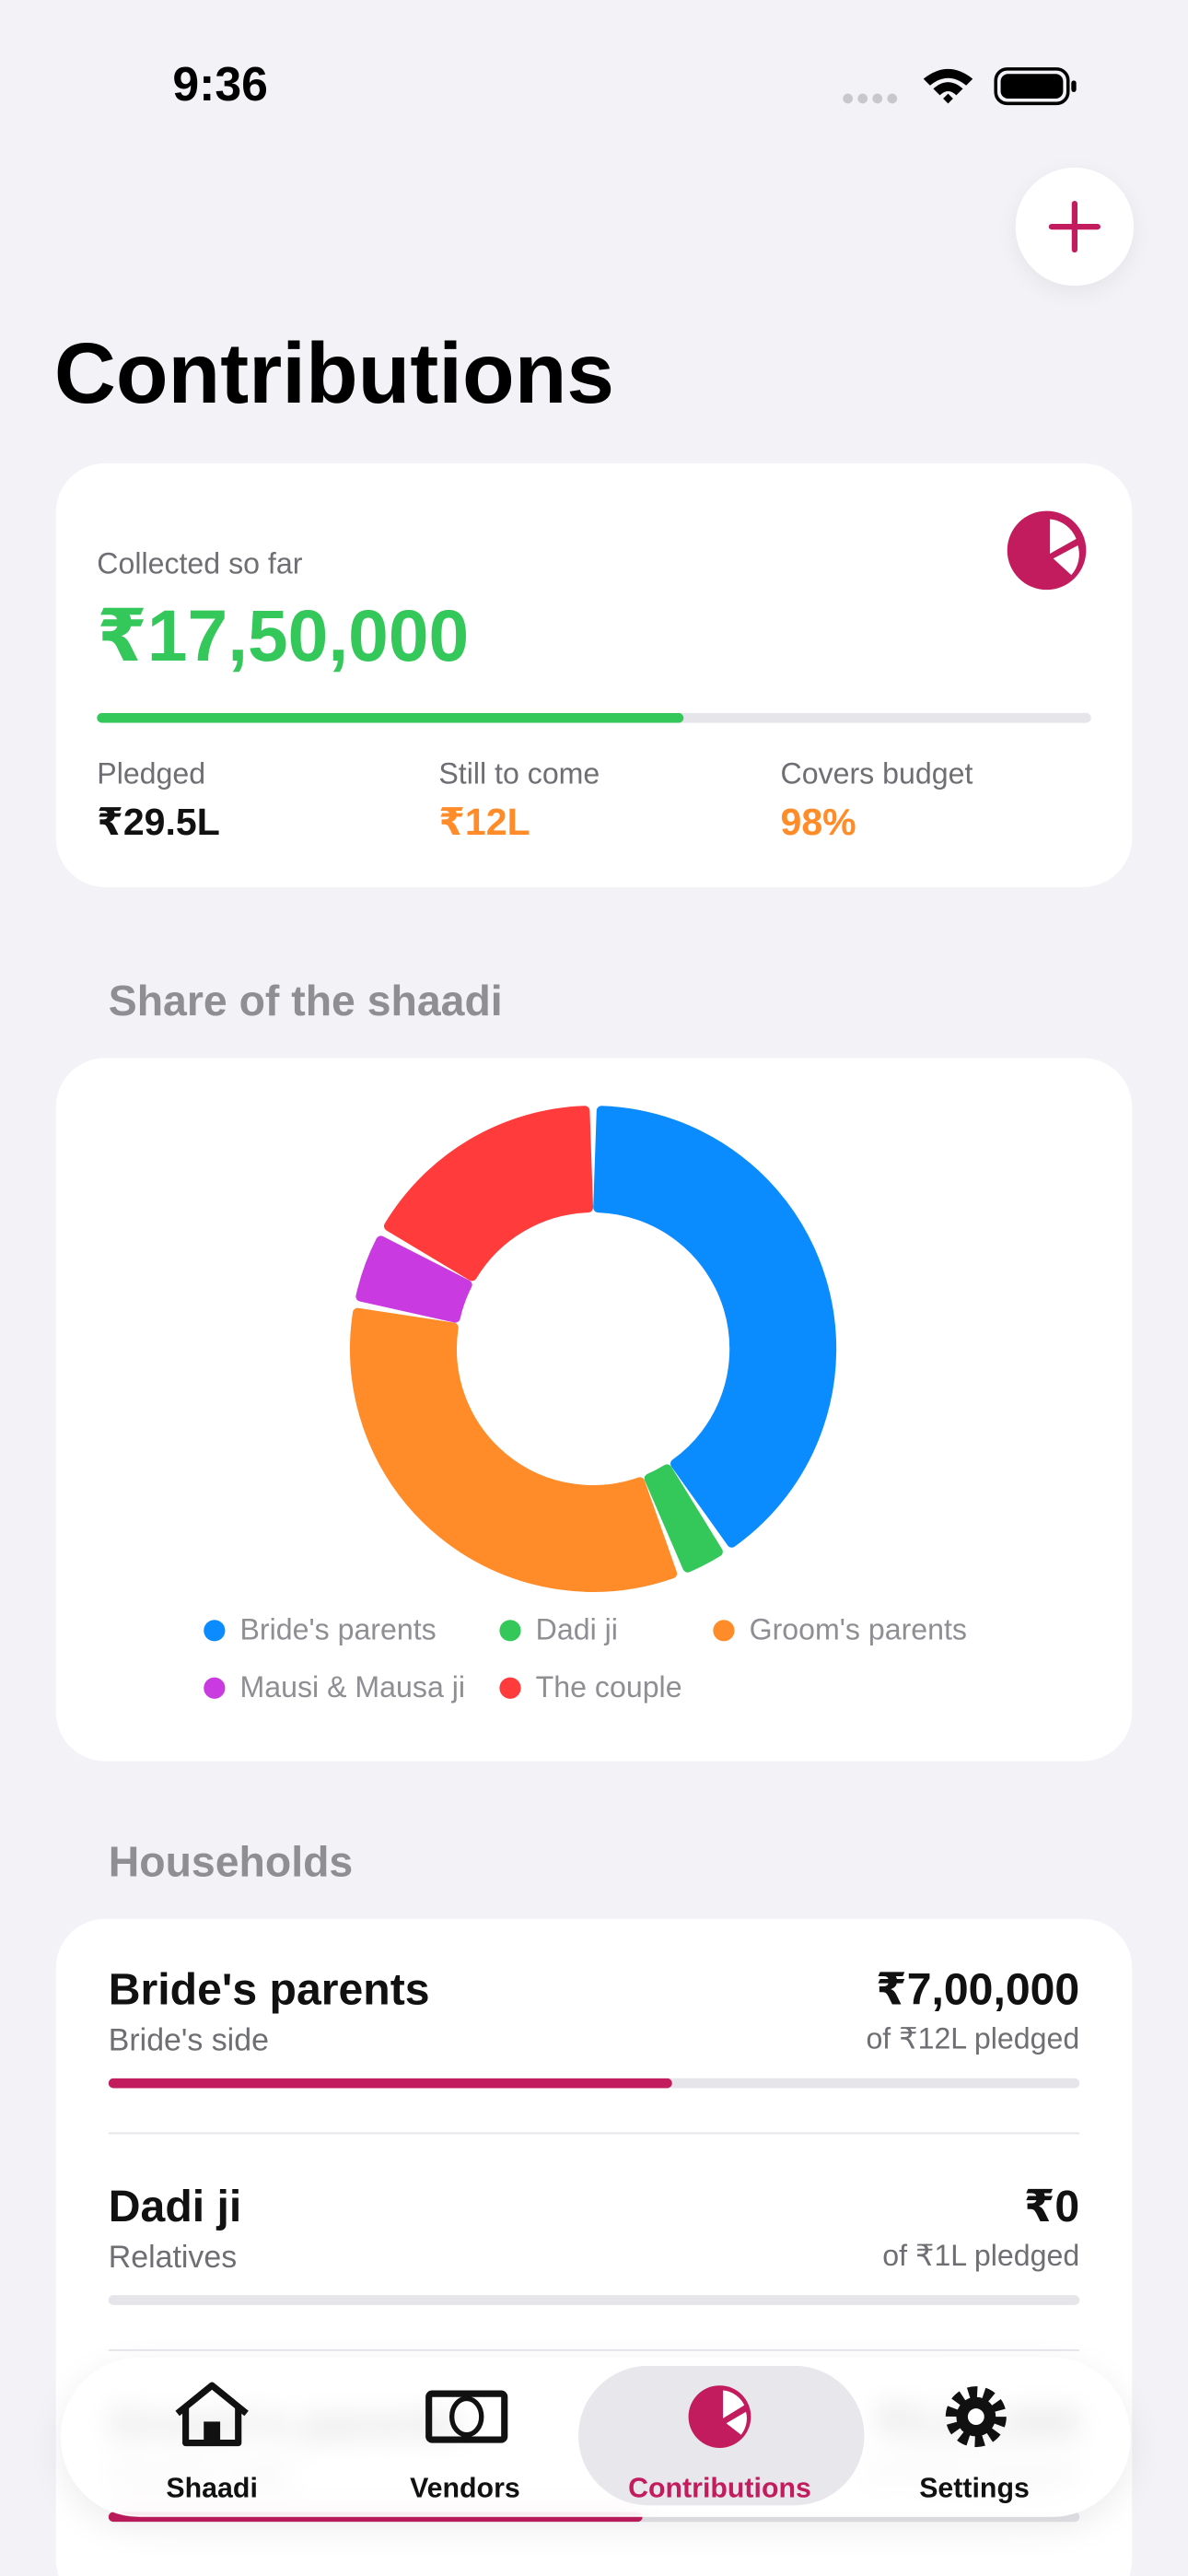  Describe the element at coordinates (352, 1687) in the screenshot. I see `legend-label: Mausi & Mausa ji` at that location.